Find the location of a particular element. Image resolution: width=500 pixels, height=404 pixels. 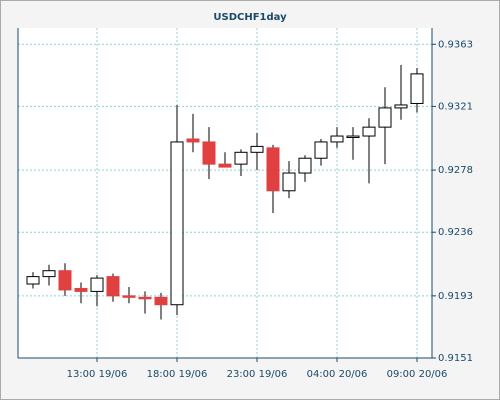

y-tick-label: 0.9363 is located at coordinates (455, 44).